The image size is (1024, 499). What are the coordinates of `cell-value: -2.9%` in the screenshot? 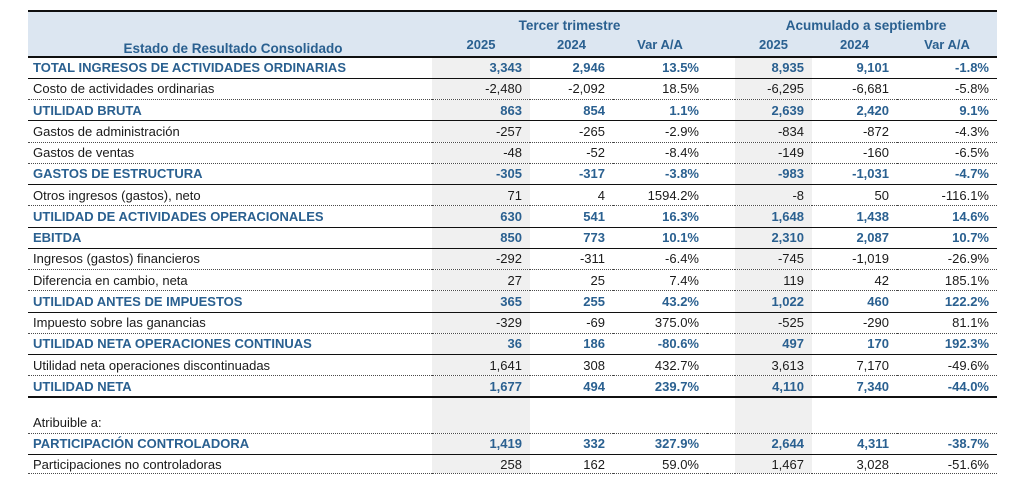 It's located at (660, 131).